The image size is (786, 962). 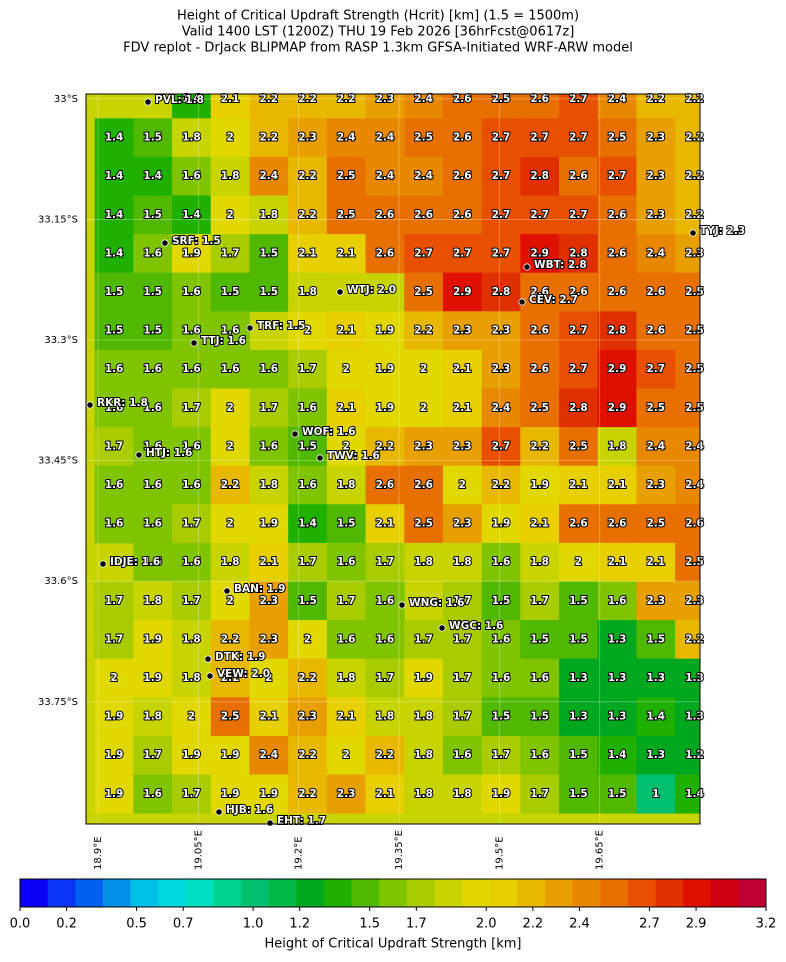 I want to click on x-tick-label: 19.2°E, so click(x=299, y=853).